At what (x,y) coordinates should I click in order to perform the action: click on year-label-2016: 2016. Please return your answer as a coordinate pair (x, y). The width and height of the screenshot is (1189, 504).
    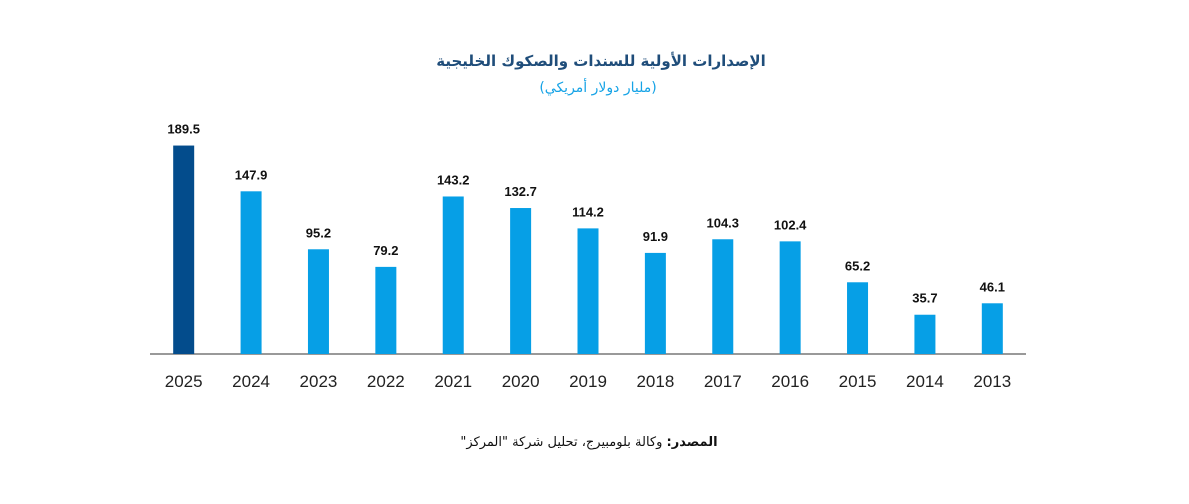
    Looking at the image, I should click on (790, 381).